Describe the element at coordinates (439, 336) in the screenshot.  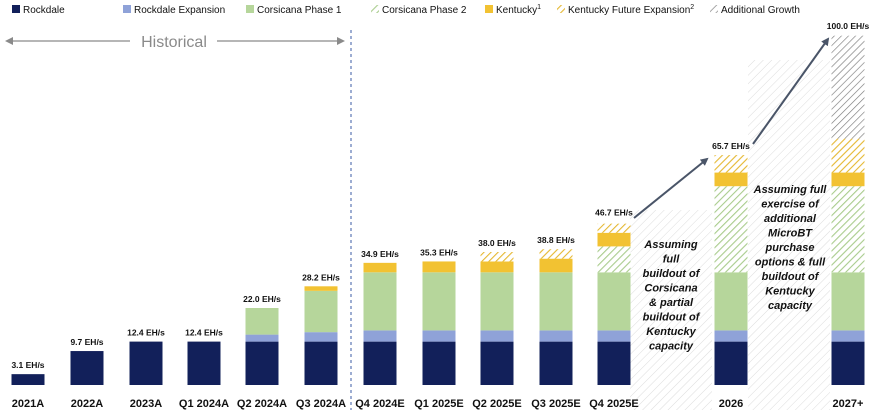
I see `bar-rockdale-expansion-q1-2025e` at that location.